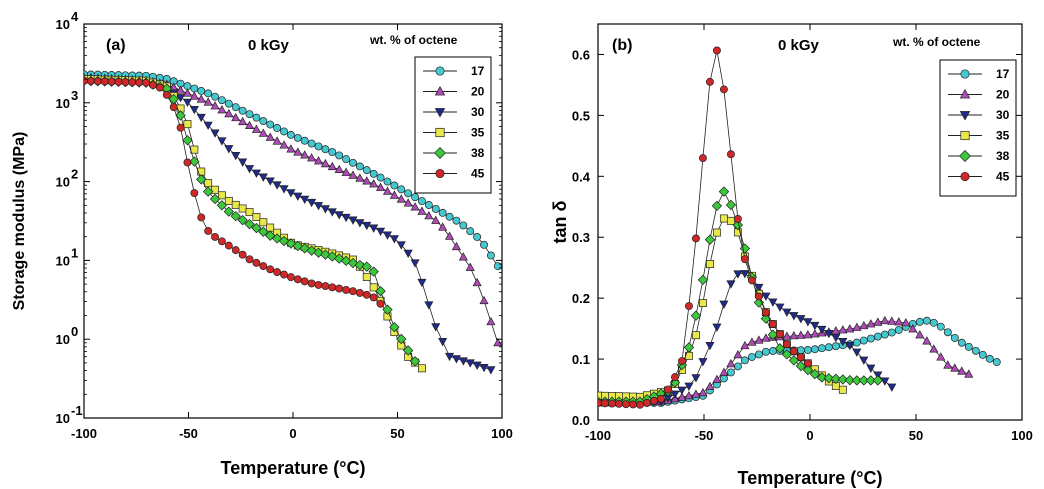 This screenshot has width=1044, height=489. What do you see at coordinates (581, 54) in the screenshot?
I see `panel-b-ytick-label: 0.6` at bounding box center [581, 54].